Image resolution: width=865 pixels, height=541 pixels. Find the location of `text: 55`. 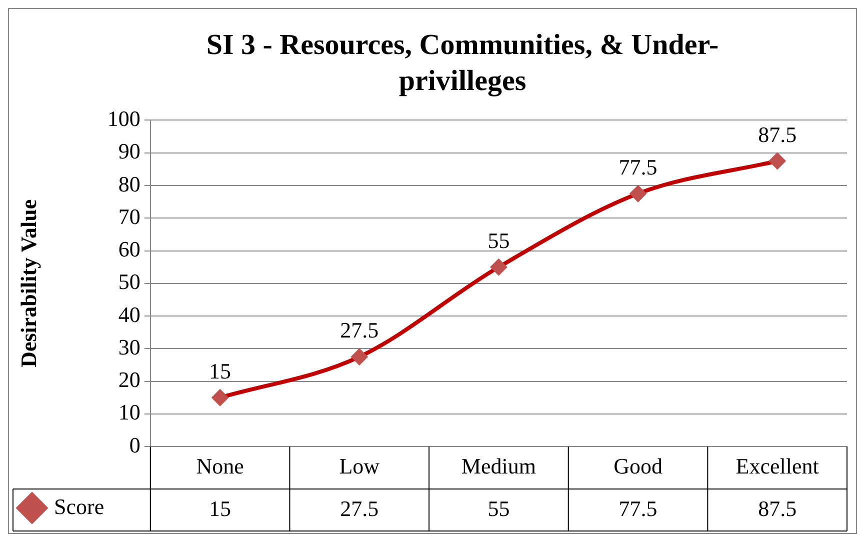

text: 55 is located at coordinates (499, 508).